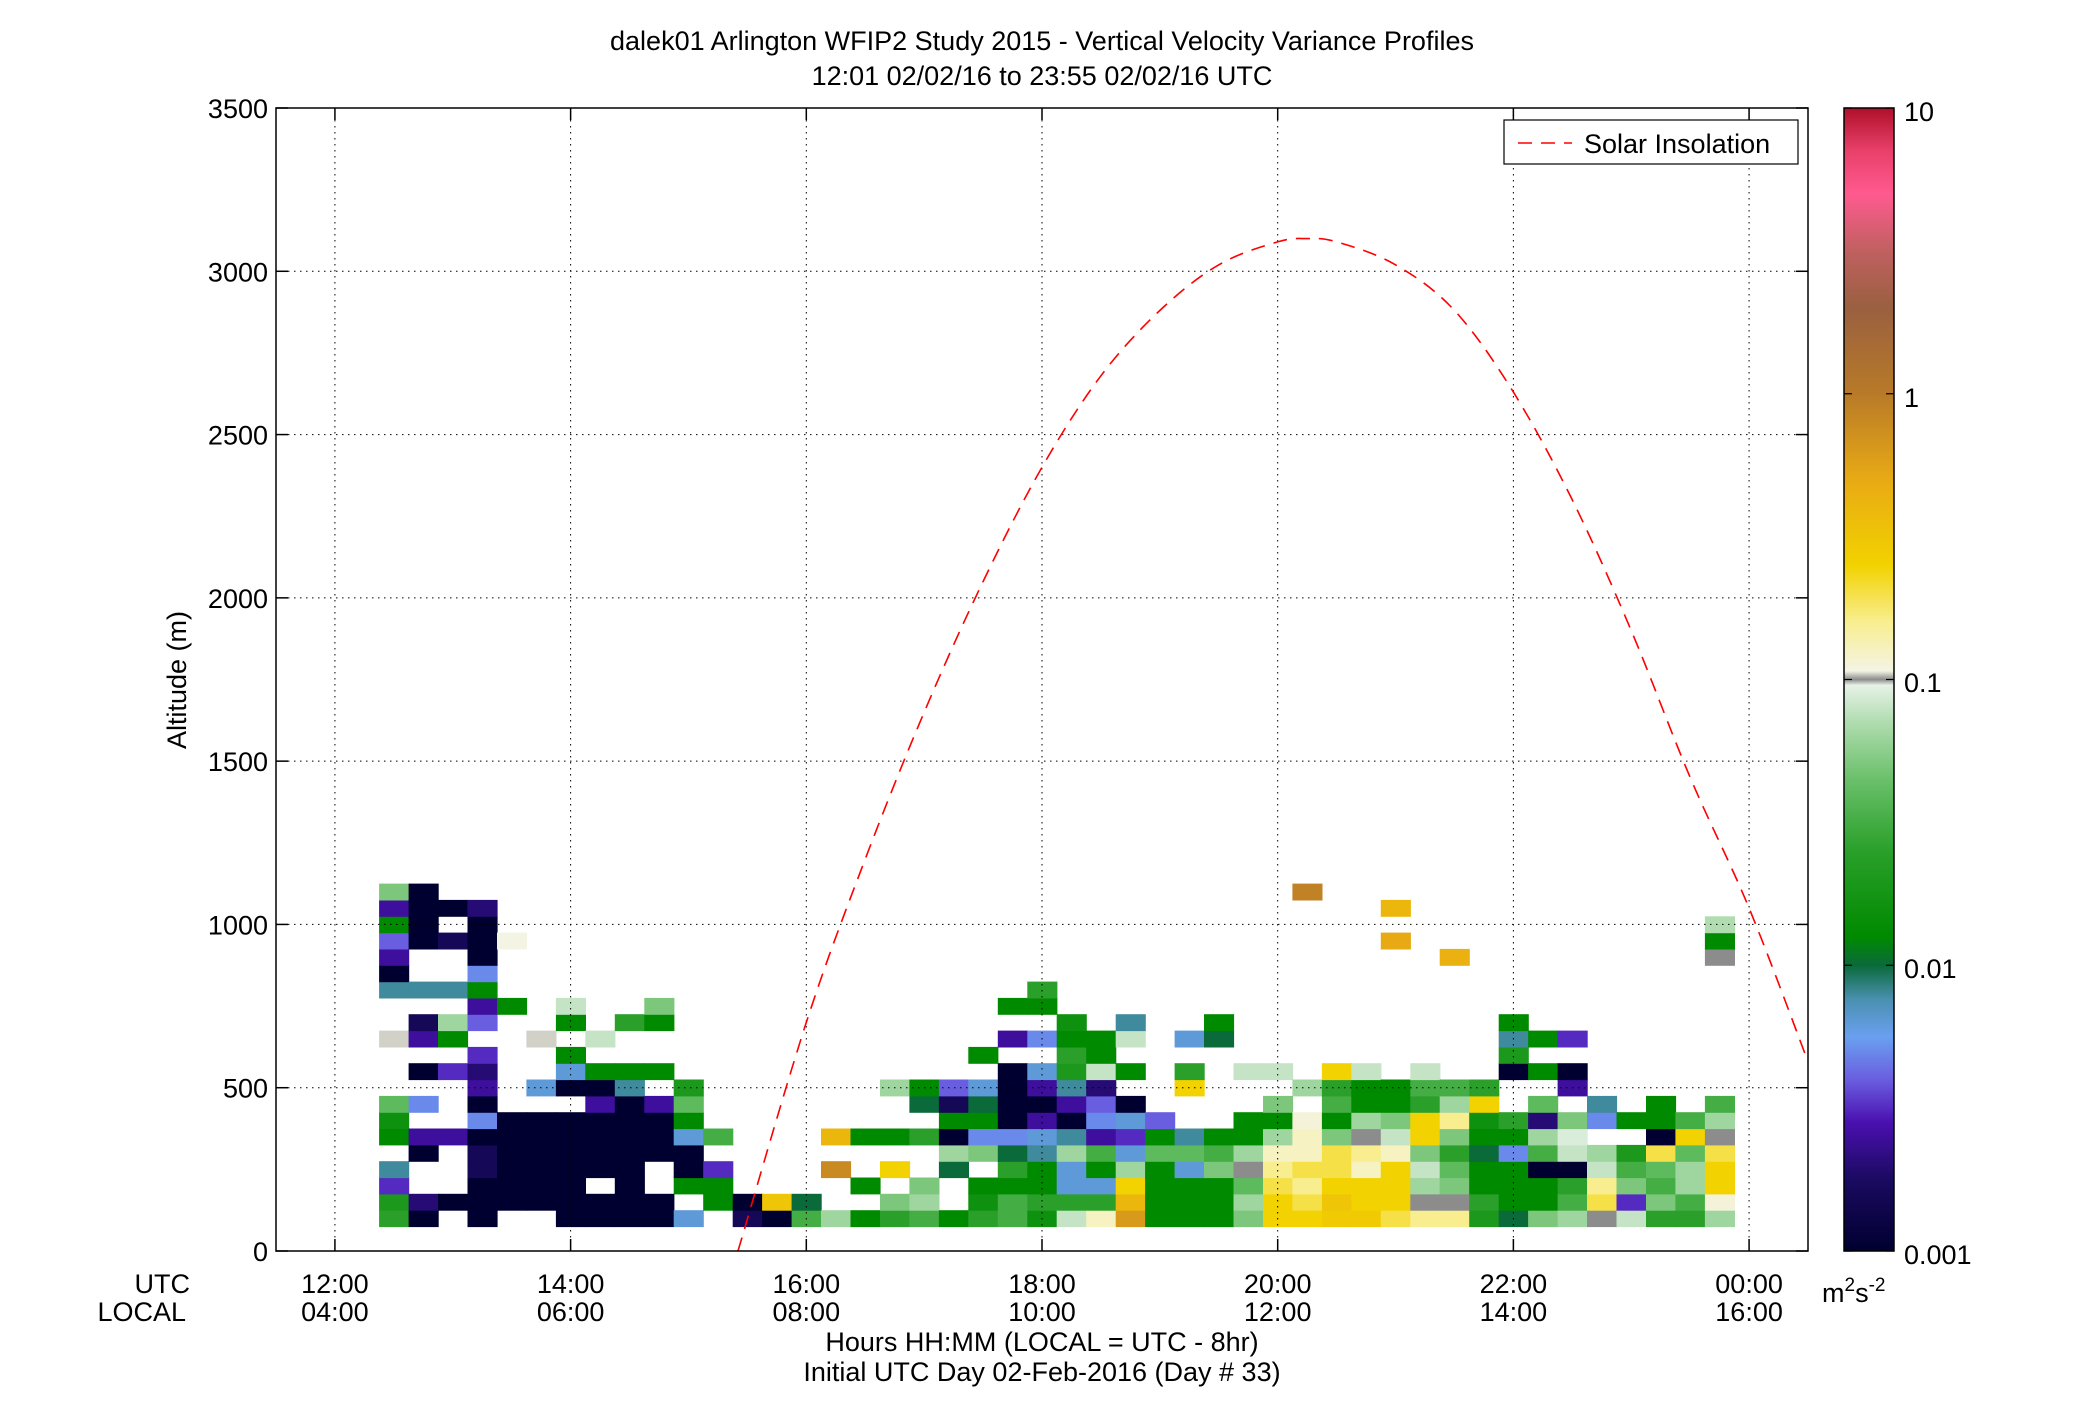 The height and width of the screenshot is (1425, 2098). Describe the element at coordinates (1749, 1284) in the screenshot. I see `x-tick-label-utc: 00:00` at that location.